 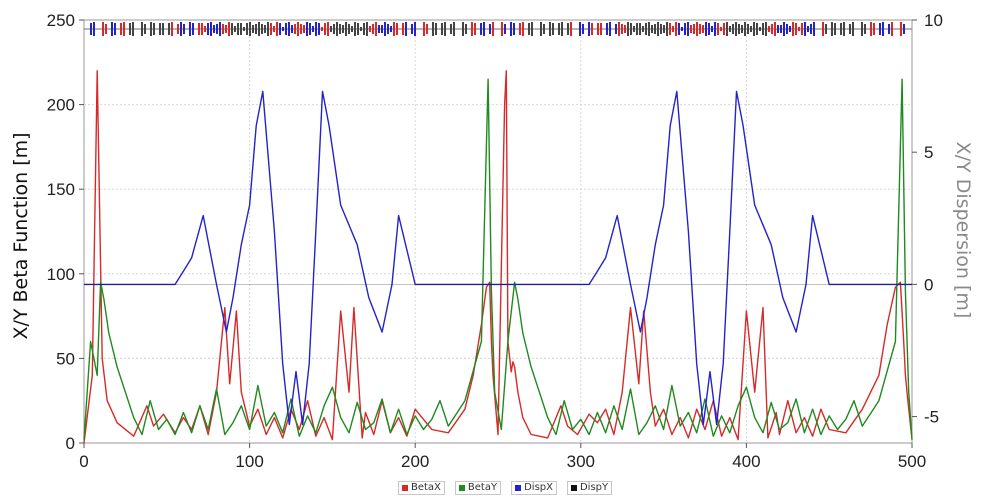 What do you see at coordinates (61, 189) in the screenshot?
I see `y-tick-label: 150` at bounding box center [61, 189].